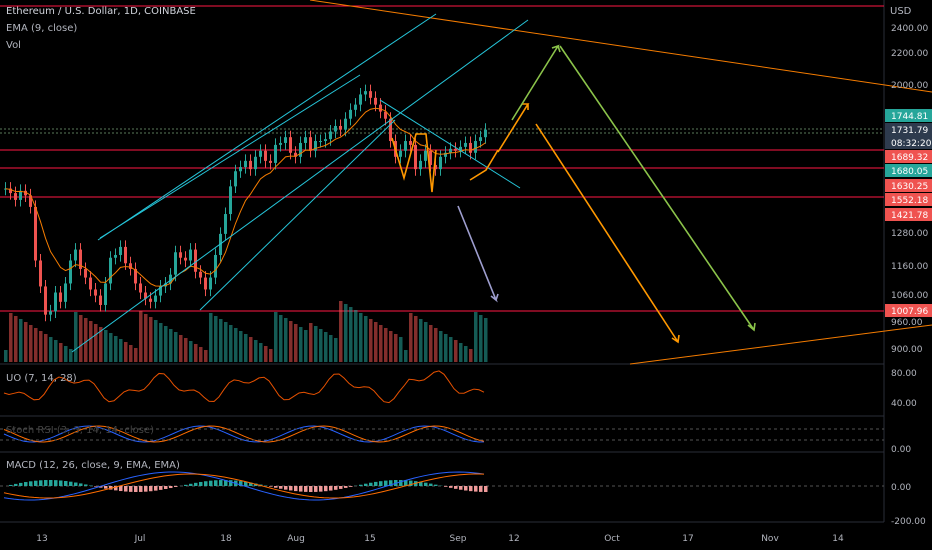 This screenshot has width=932, height=550. Describe the element at coordinates (687, 539) in the screenshot. I see `time-tick-label: 17` at that location.